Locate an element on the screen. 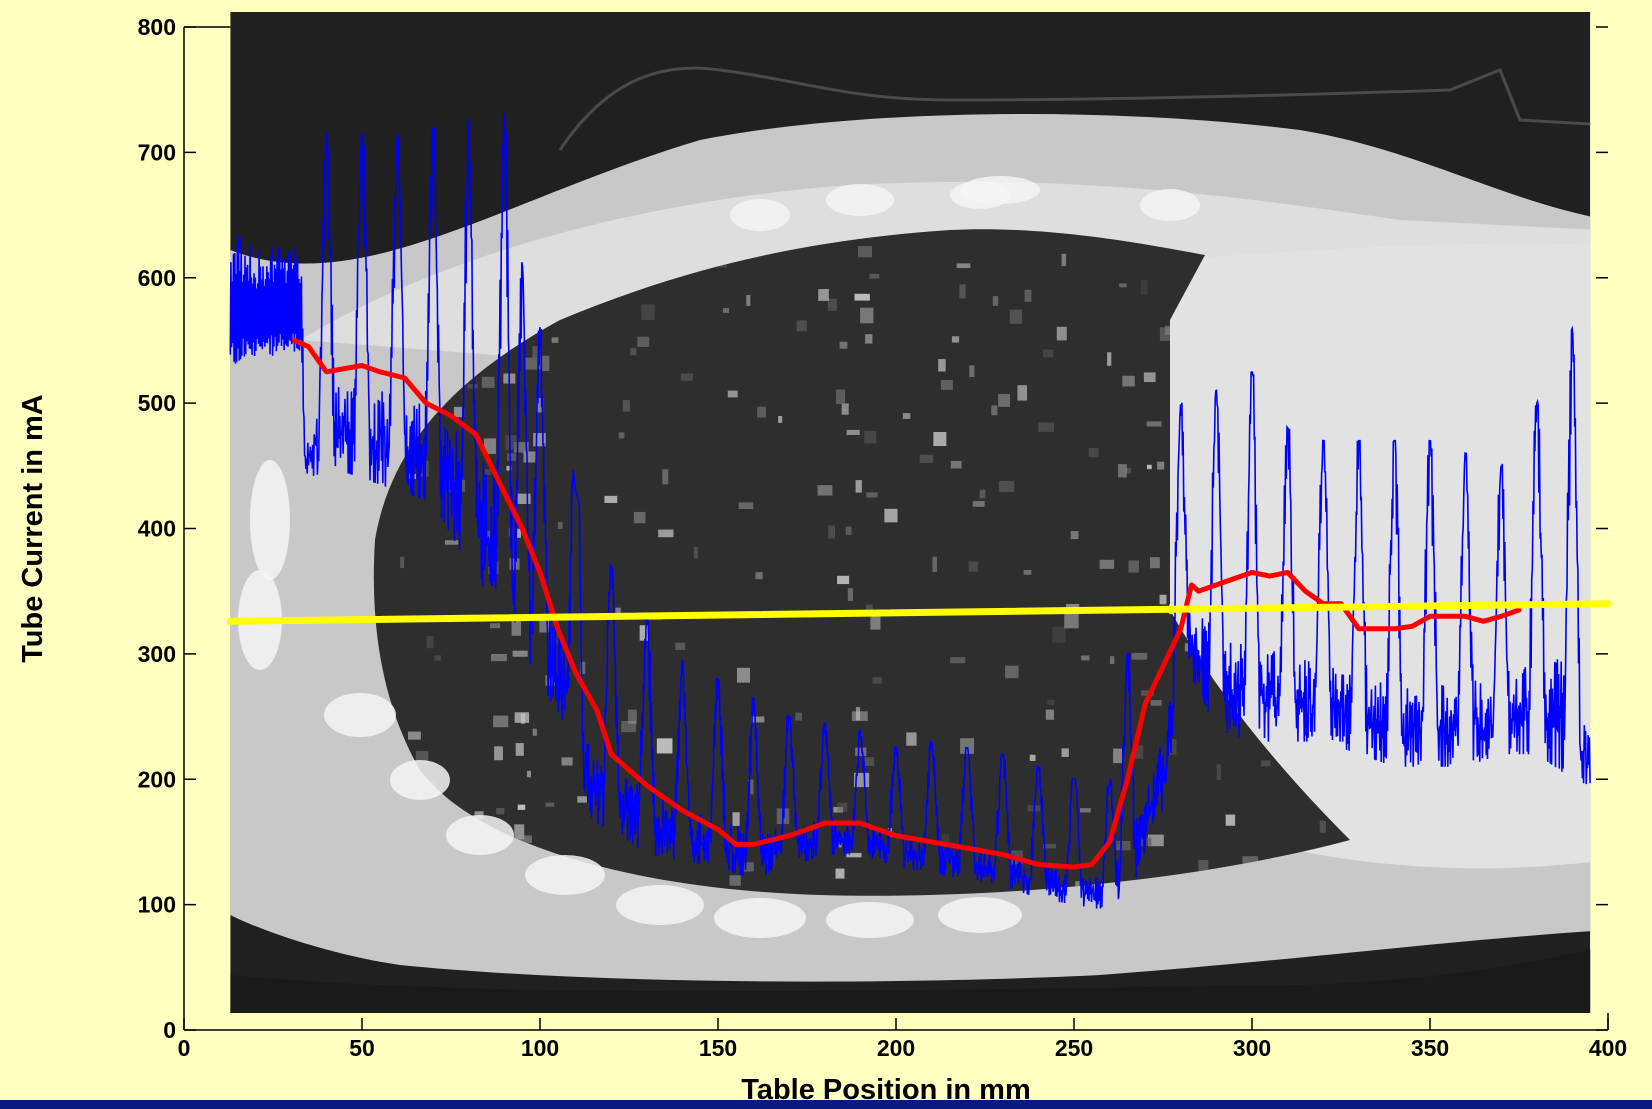 The height and width of the screenshot is (1109, 1652). x-tick-label: 100 is located at coordinates (540, 1048).